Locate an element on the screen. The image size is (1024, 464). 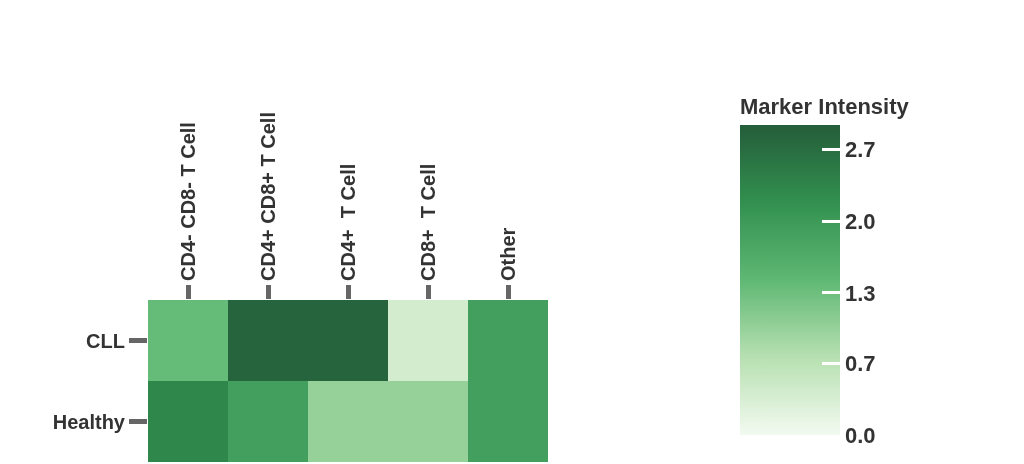
x-tick-label: CD4- CD8- T Cell is located at coordinates (187, 201).